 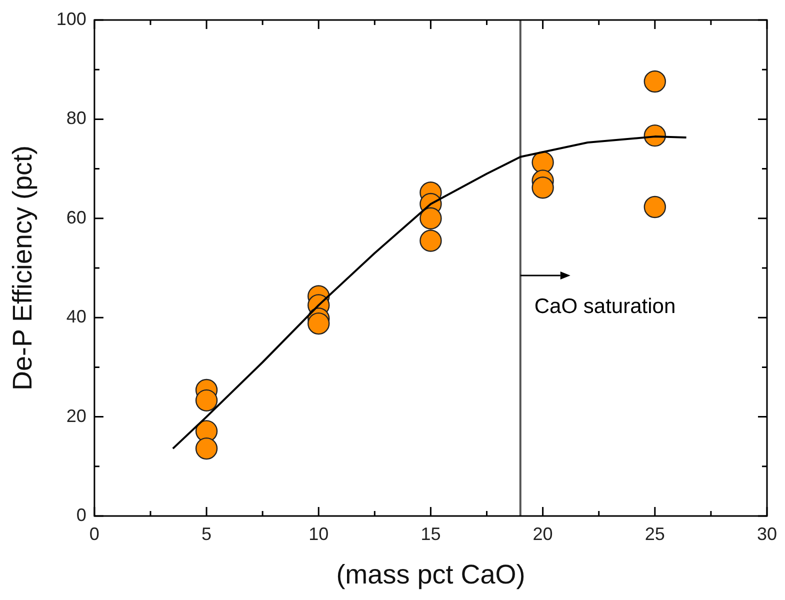 I want to click on x-tick-label: 5, so click(x=207, y=534).